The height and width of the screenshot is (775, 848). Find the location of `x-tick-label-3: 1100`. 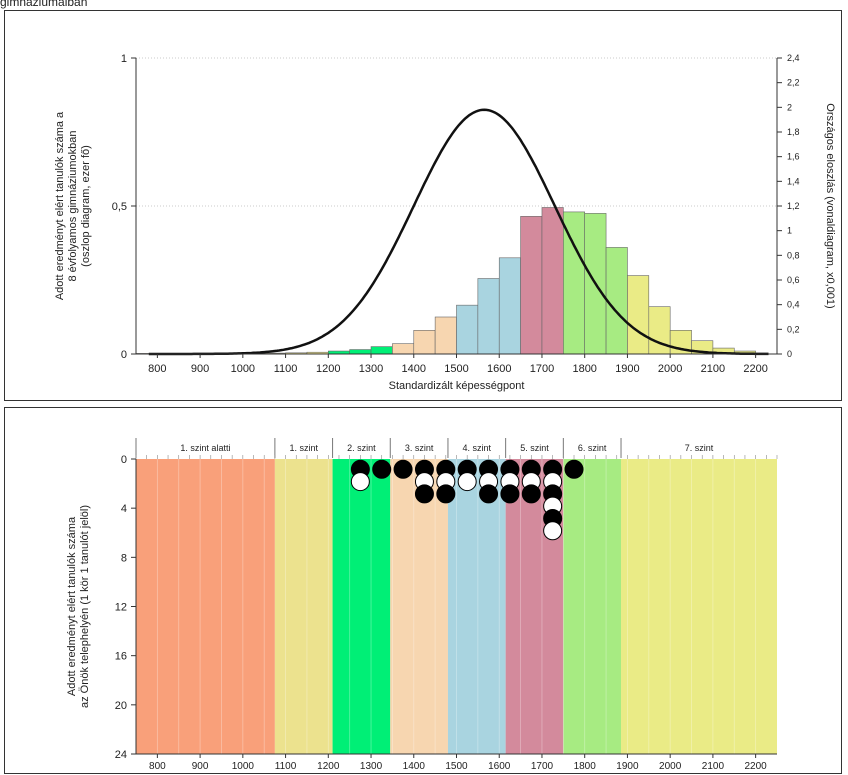

x-tick-label-3: 1100 is located at coordinates (286, 766).